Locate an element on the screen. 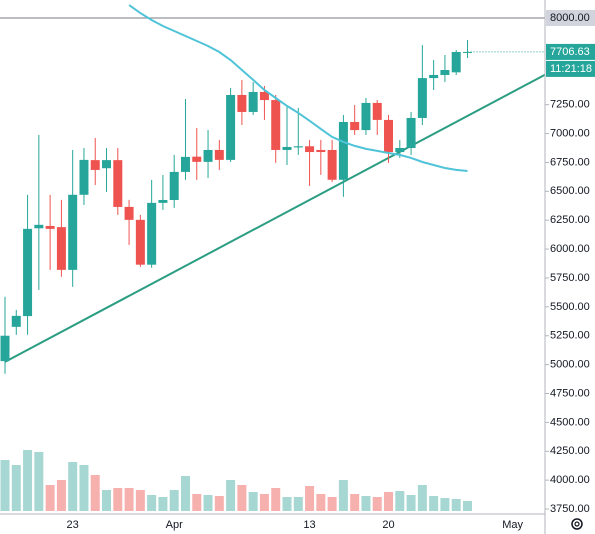 The height and width of the screenshot is (534, 595). last-price-box is located at coordinates (570, 51).